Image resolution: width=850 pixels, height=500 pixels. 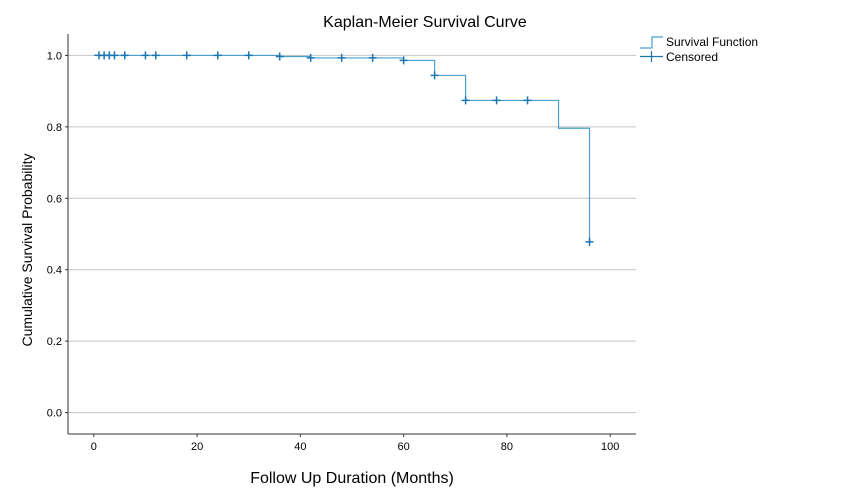 I want to click on x-tick-label: 80, so click(x=507, y=447).